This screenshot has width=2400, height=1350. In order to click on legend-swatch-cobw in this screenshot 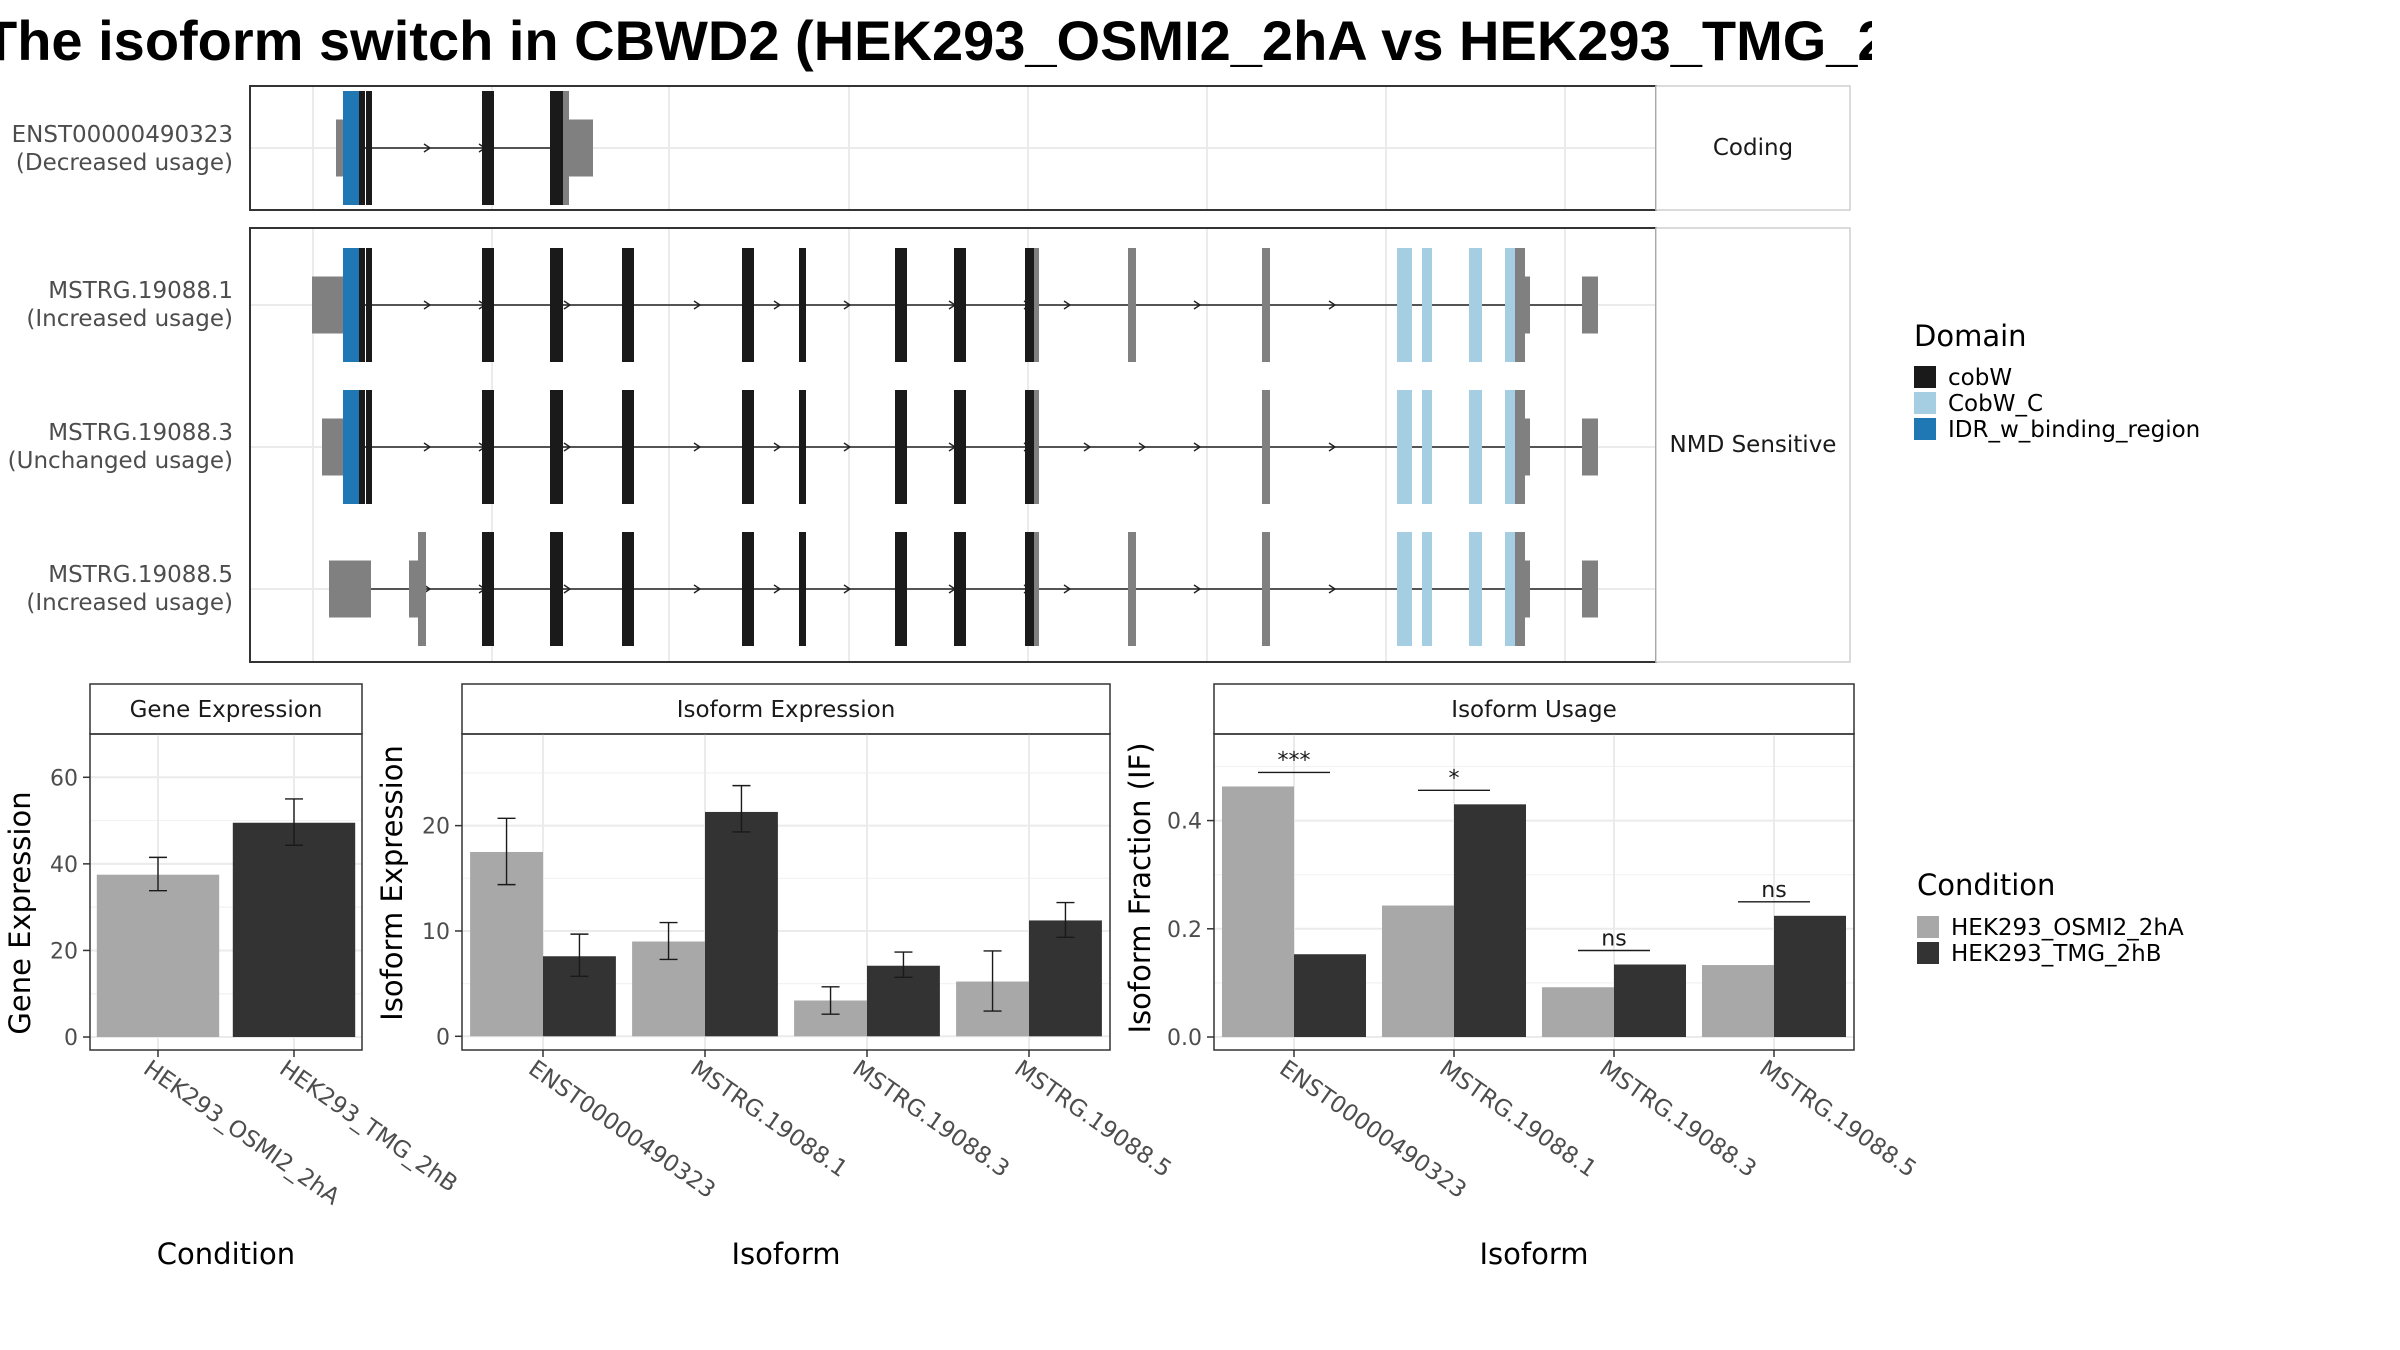, I will do `click(1925, 377)`.